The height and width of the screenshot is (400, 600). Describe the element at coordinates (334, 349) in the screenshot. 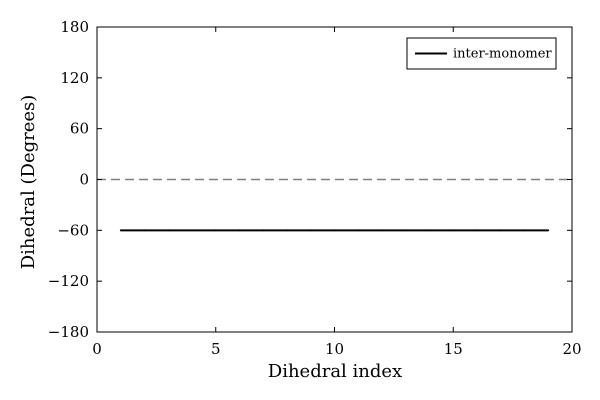

I see `x-tick-label: 10` at that location.